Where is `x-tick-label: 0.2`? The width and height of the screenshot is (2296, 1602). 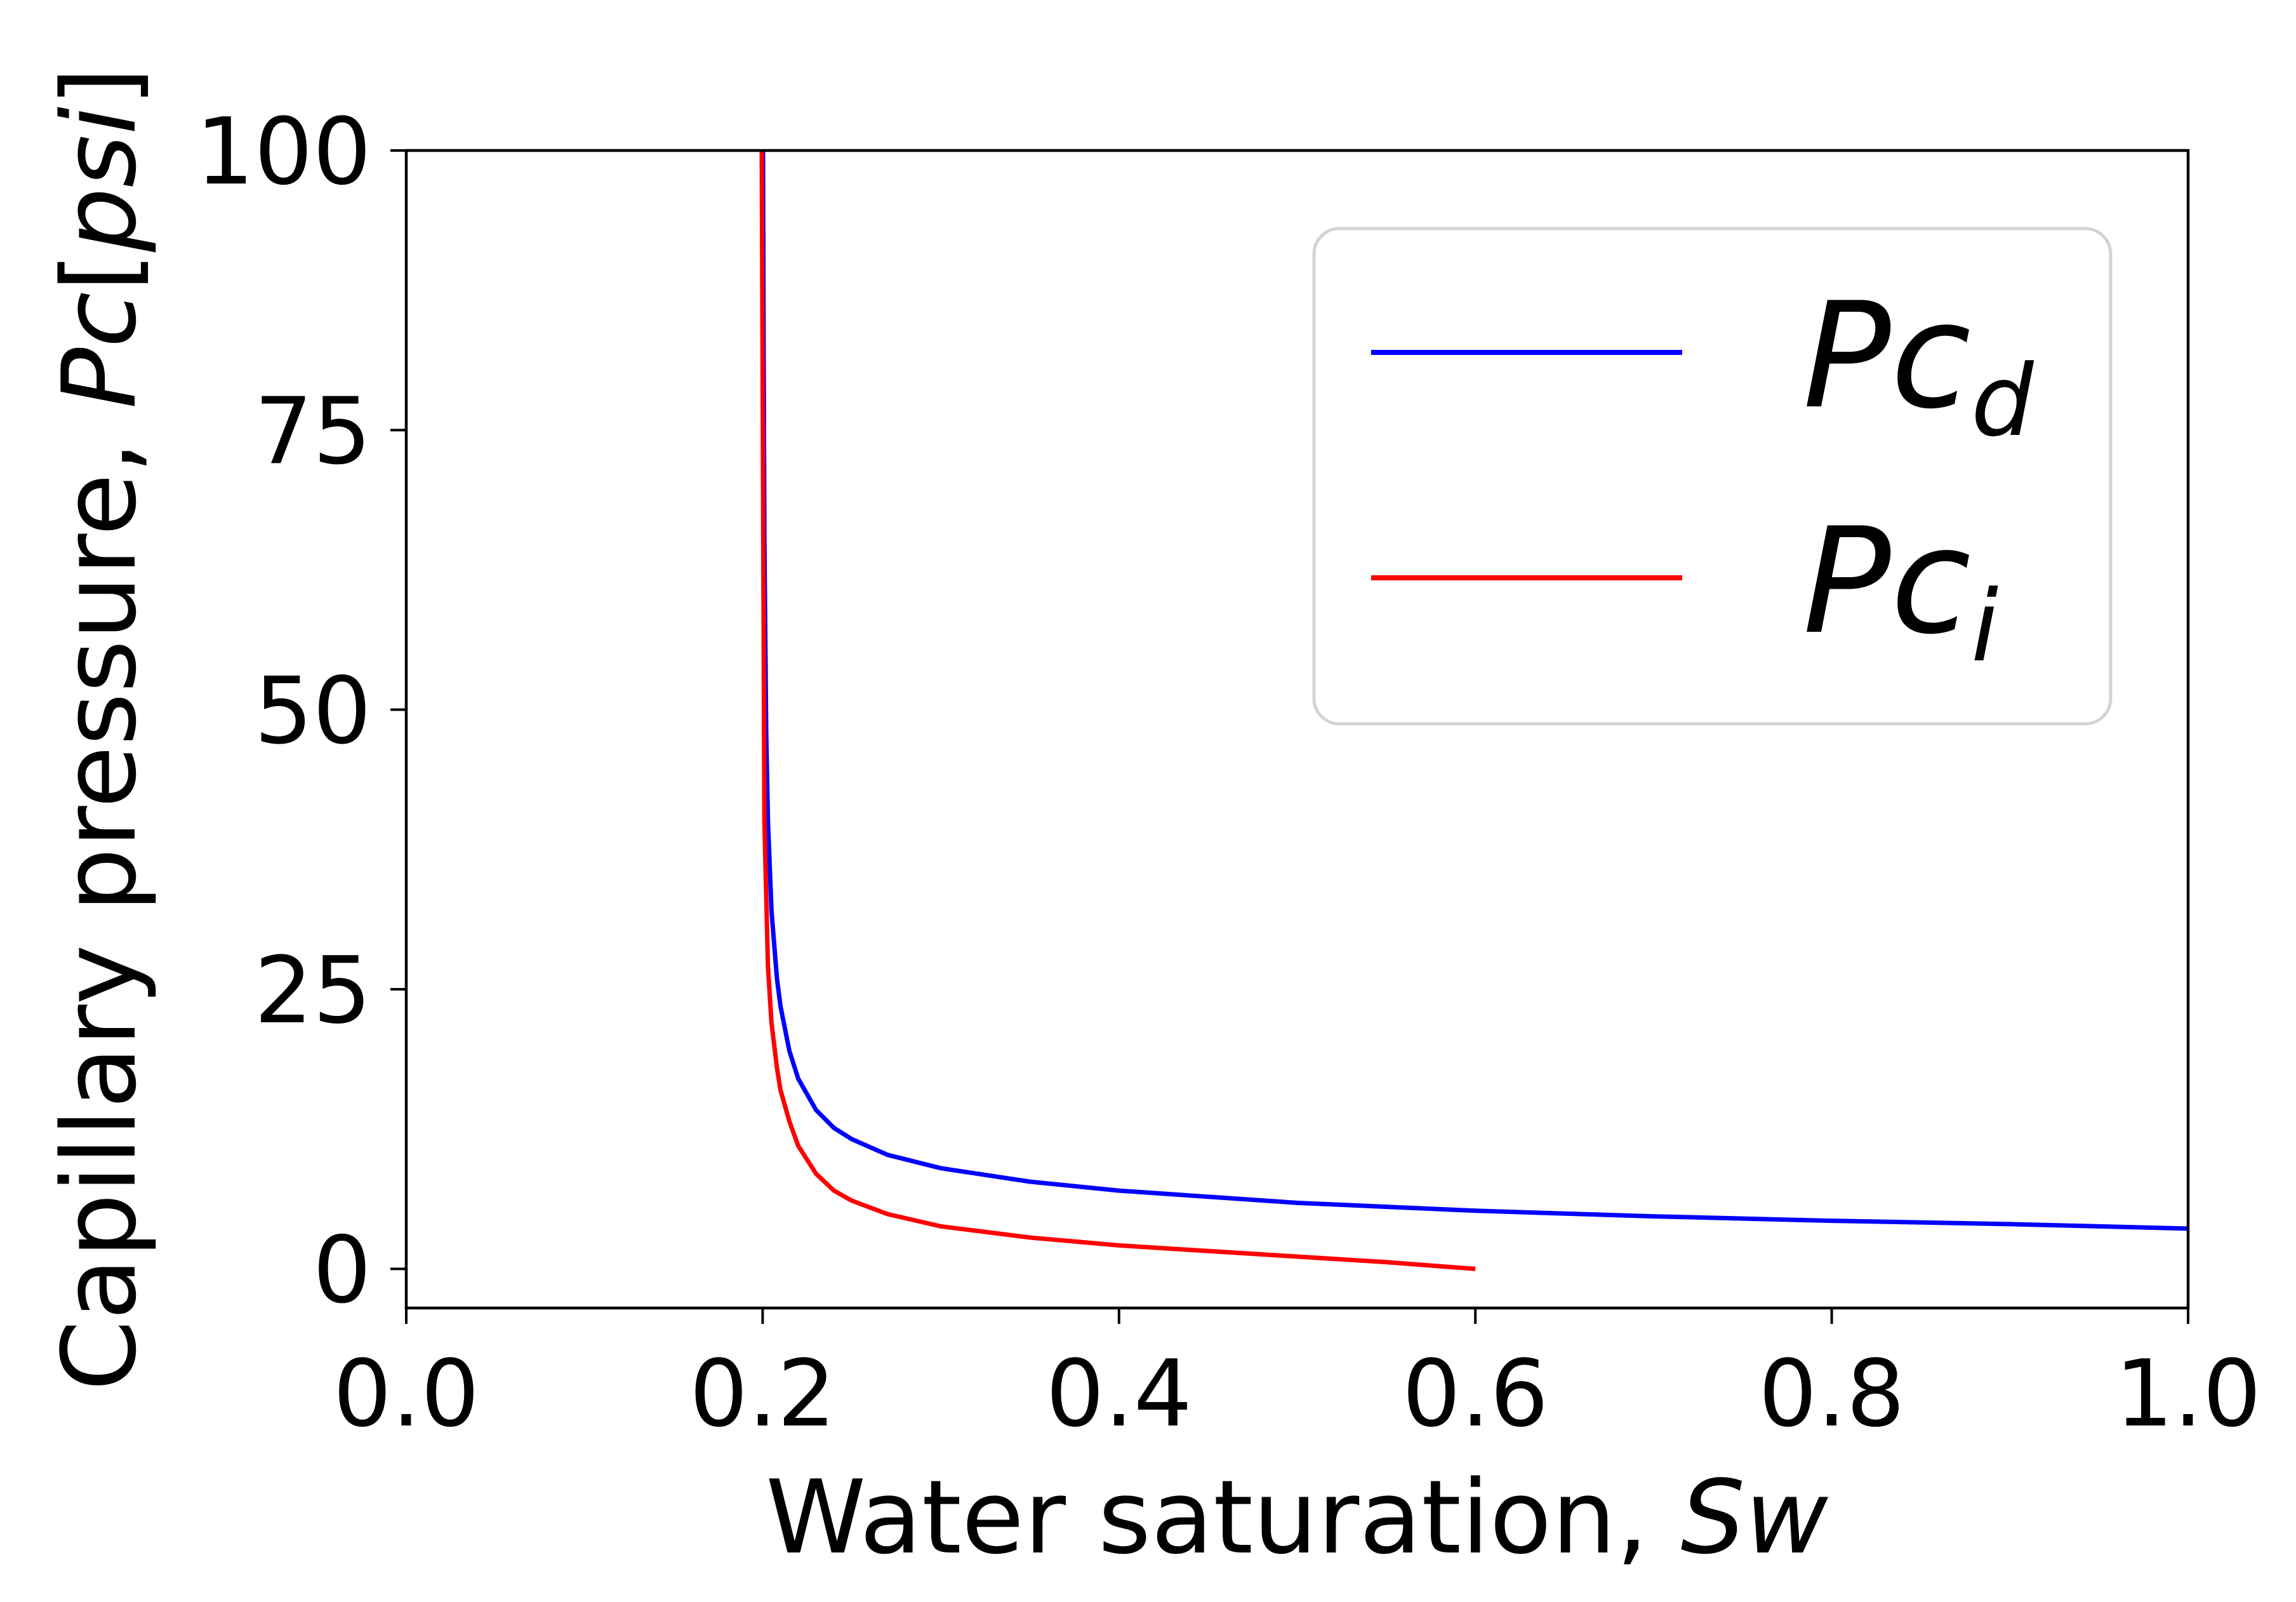
x-tick-label: 0.2 is located at coordinates (762, 1394).